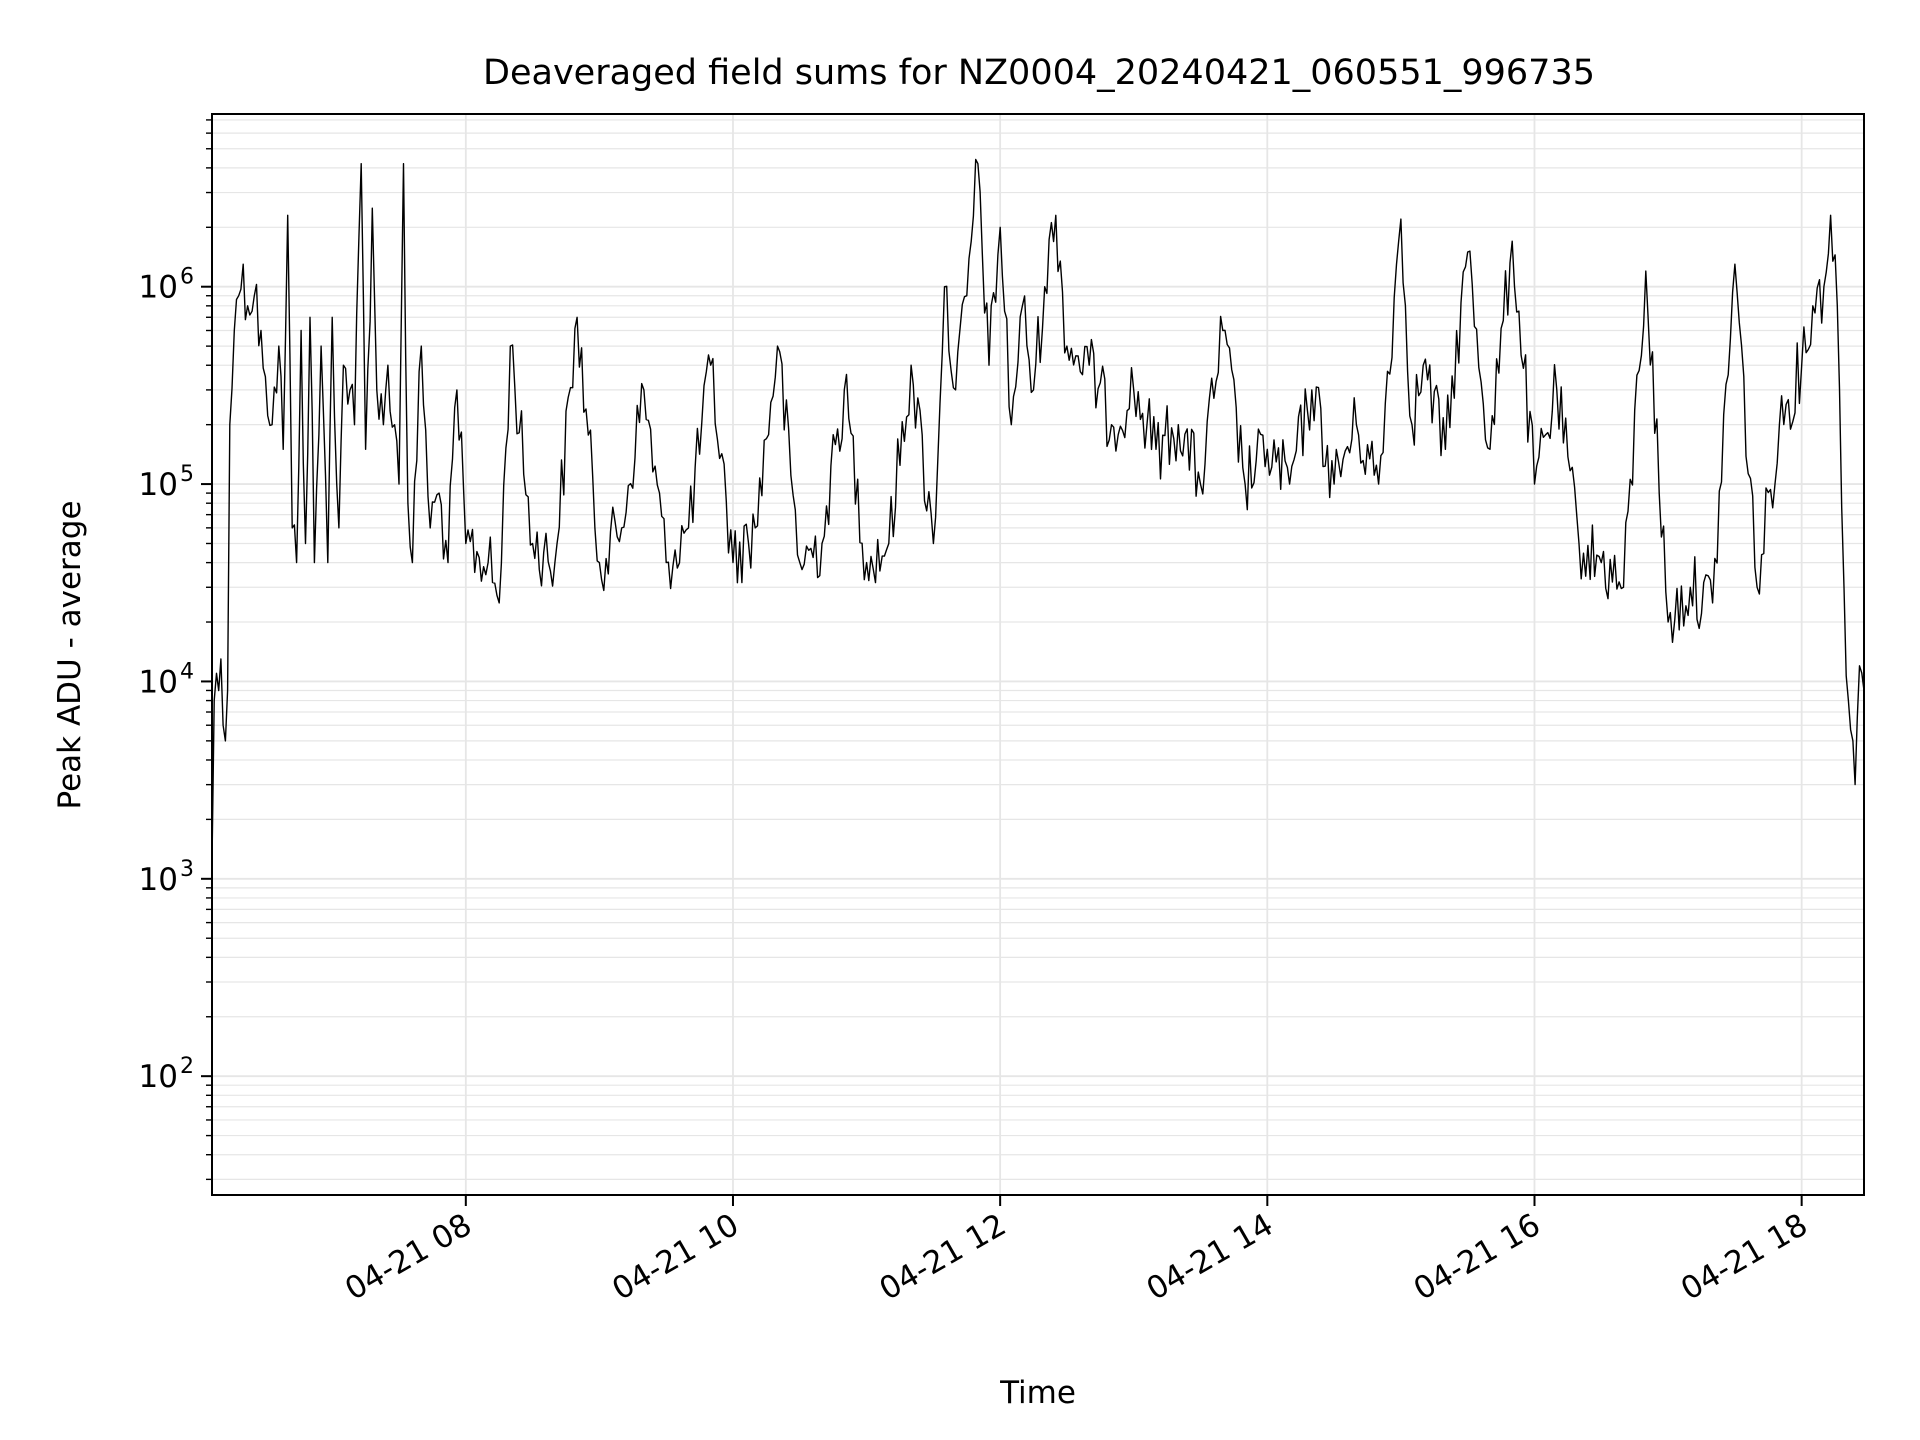  I want to click on x-axis-label: Time, so click(1037, 1393).